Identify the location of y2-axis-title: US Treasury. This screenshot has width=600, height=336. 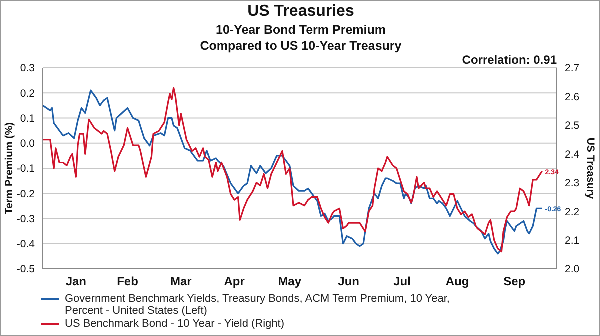
(590, 169).